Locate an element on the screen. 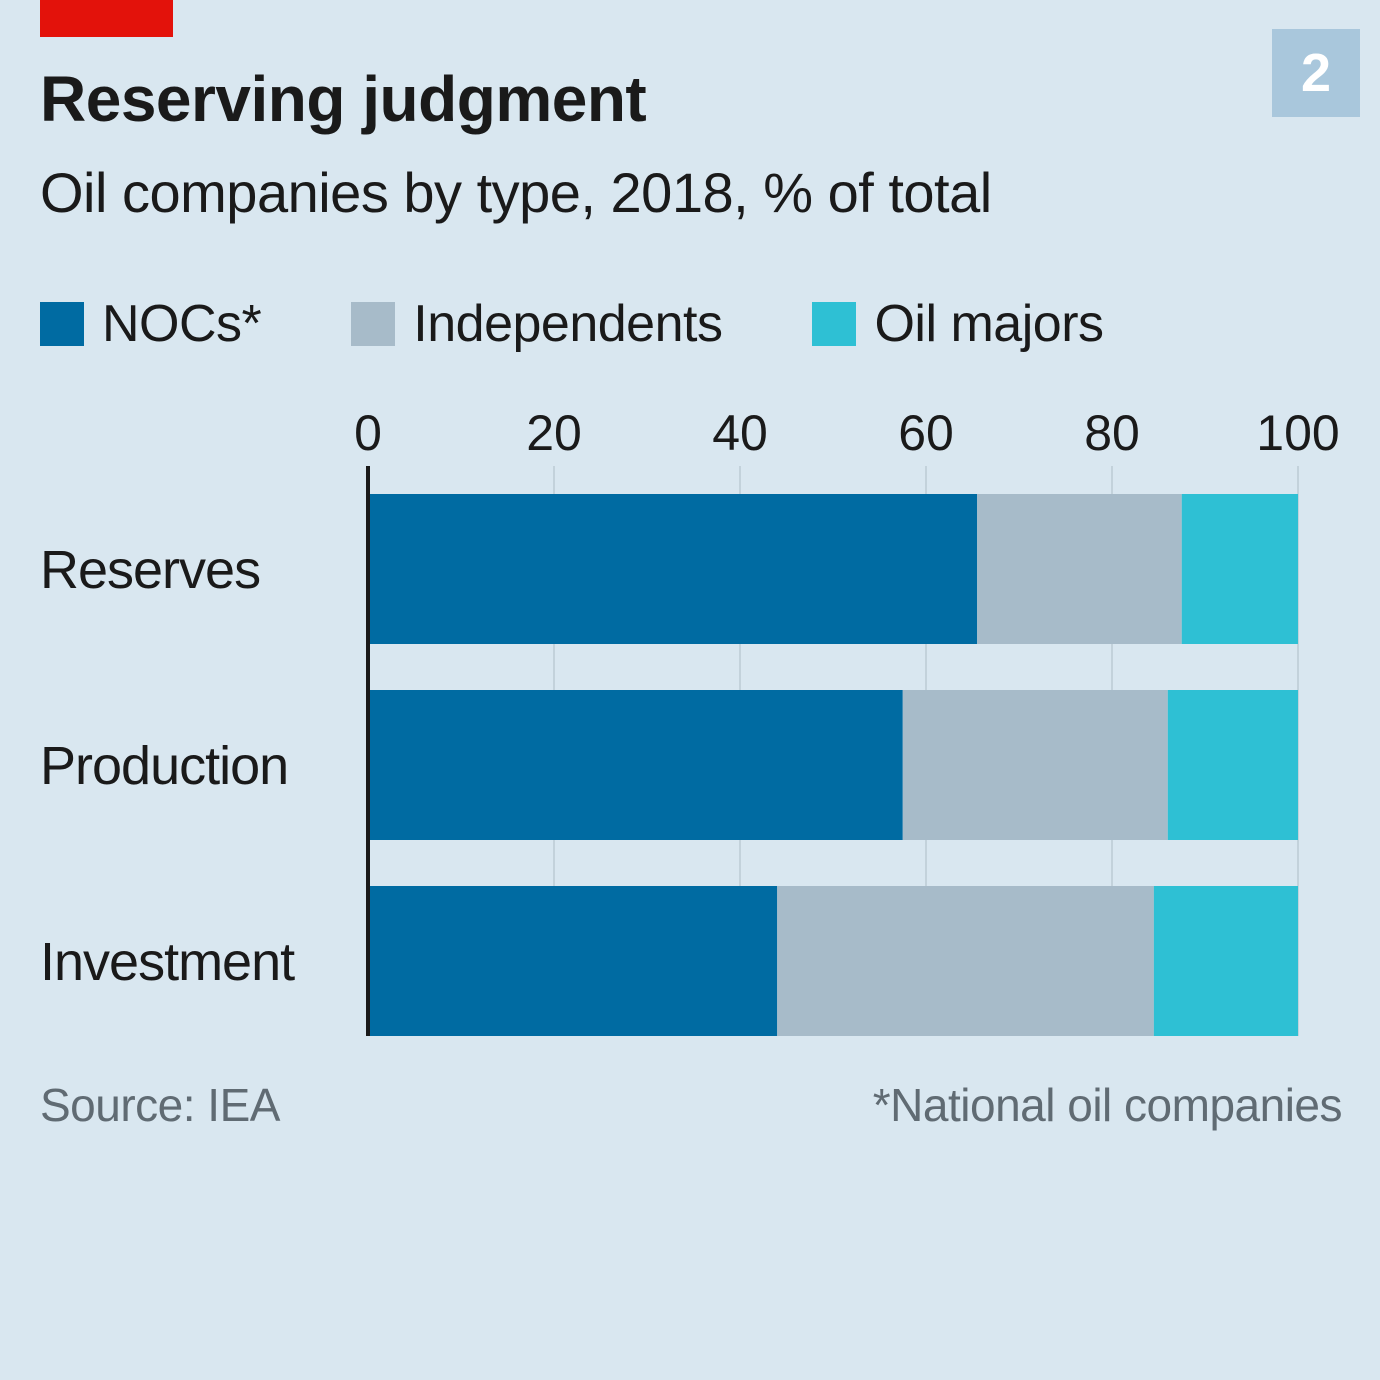  category-label-investment: Investment is located at coordinates (167, 962).